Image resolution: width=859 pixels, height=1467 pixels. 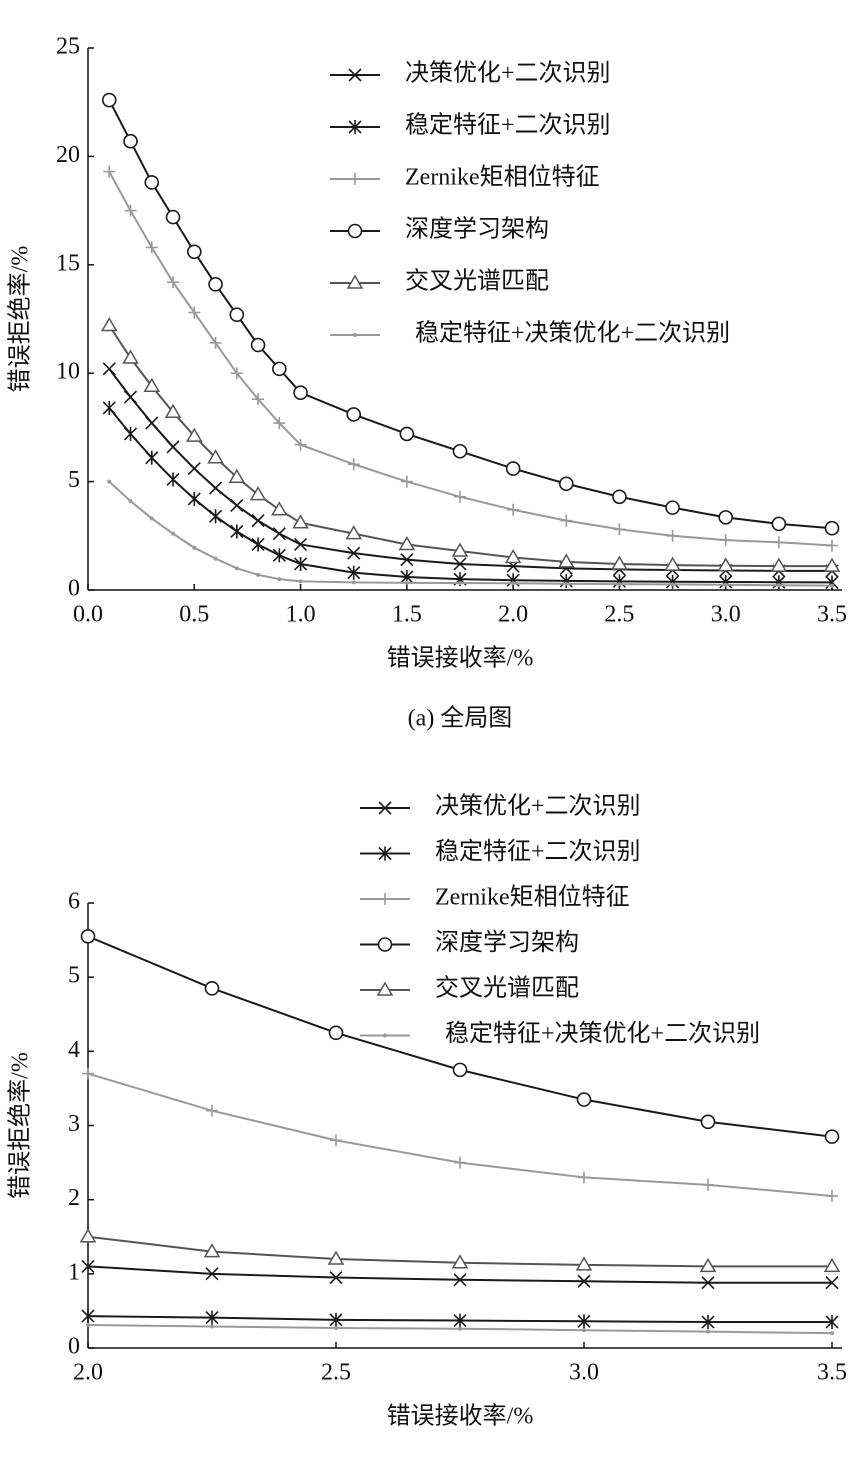 What do you see at coordinates (74, 1050) in the screenshot?
I see `y-tick-label: 4` at bounding box center [74, 1050].